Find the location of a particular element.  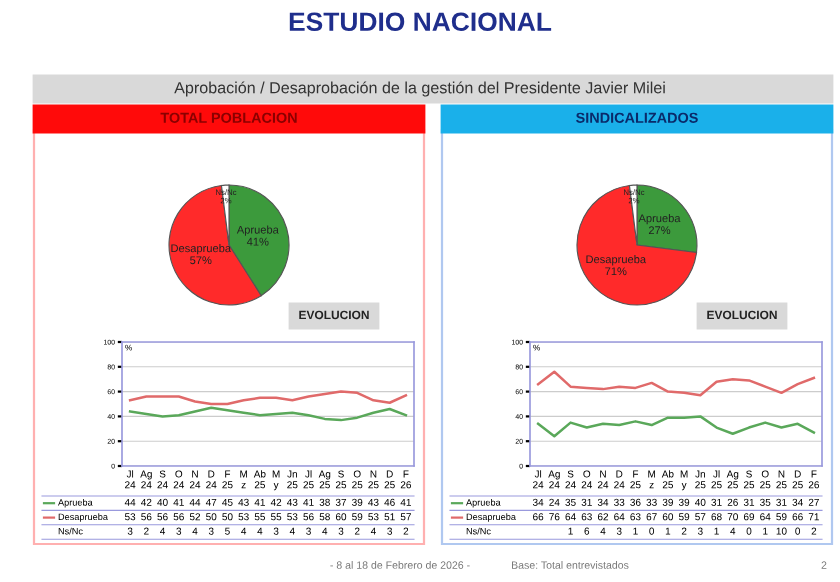

text: Aprobación / Desaprobación de la gestión del Presidente Javier Milei is located at coordinates (419, 89).